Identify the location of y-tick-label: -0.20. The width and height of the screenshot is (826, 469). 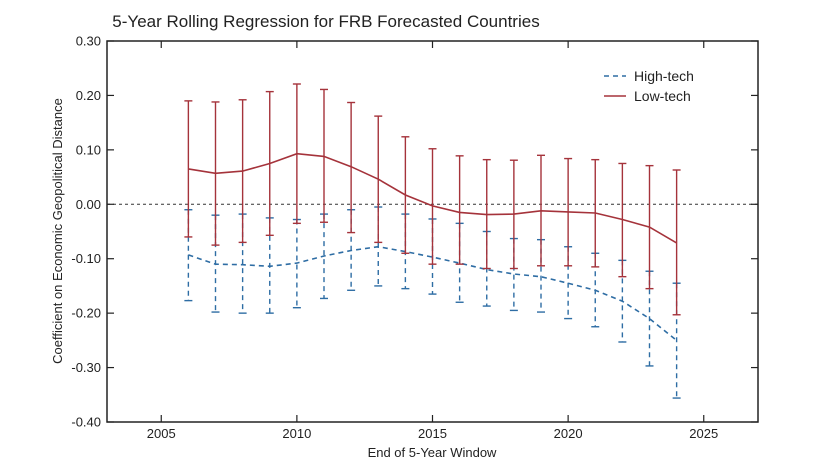
(86, 313).